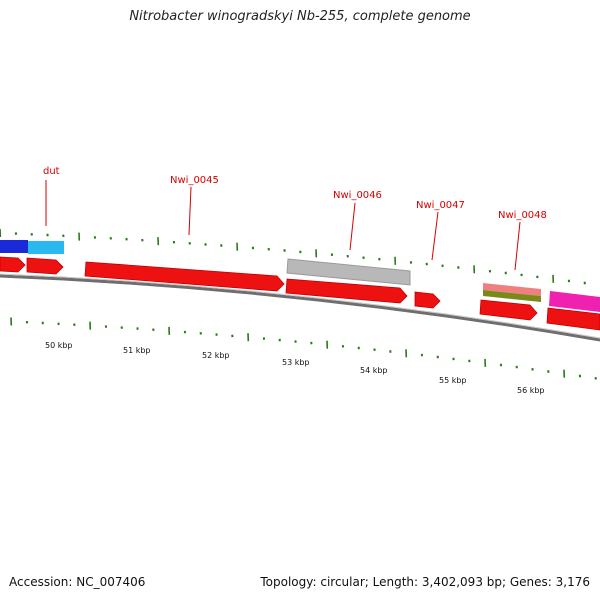 This screenshot has width=600, height=600. What do you see at coordinates (194, 180) in the screenshot?
I see `gene-label-nwi-0045: Nwi_0045` at bounding box center [194, 180].